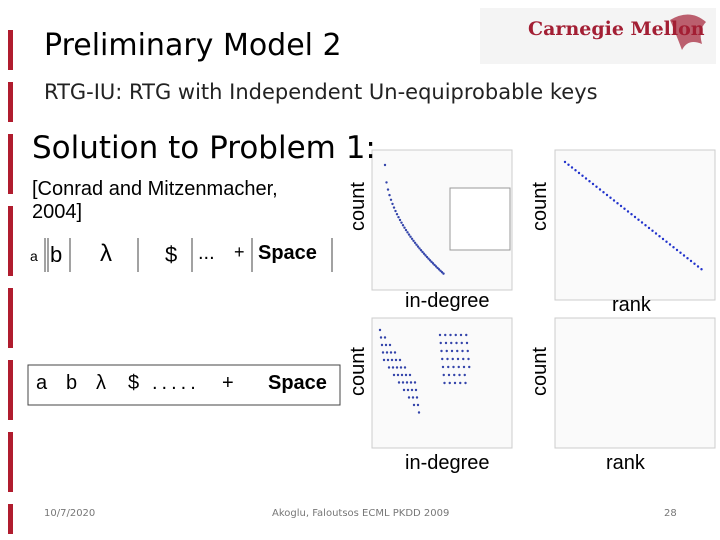  Describe the element at coordinates (670, 513) in the screenshot. I see `footer-page: 28` at that location.